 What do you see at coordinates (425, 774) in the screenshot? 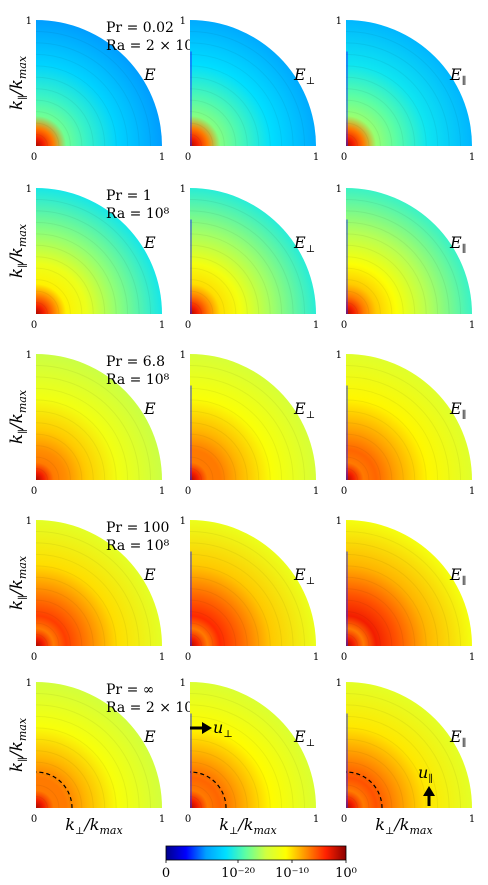
I see `u-par-label: u∥` at bounding box center [425, 774].